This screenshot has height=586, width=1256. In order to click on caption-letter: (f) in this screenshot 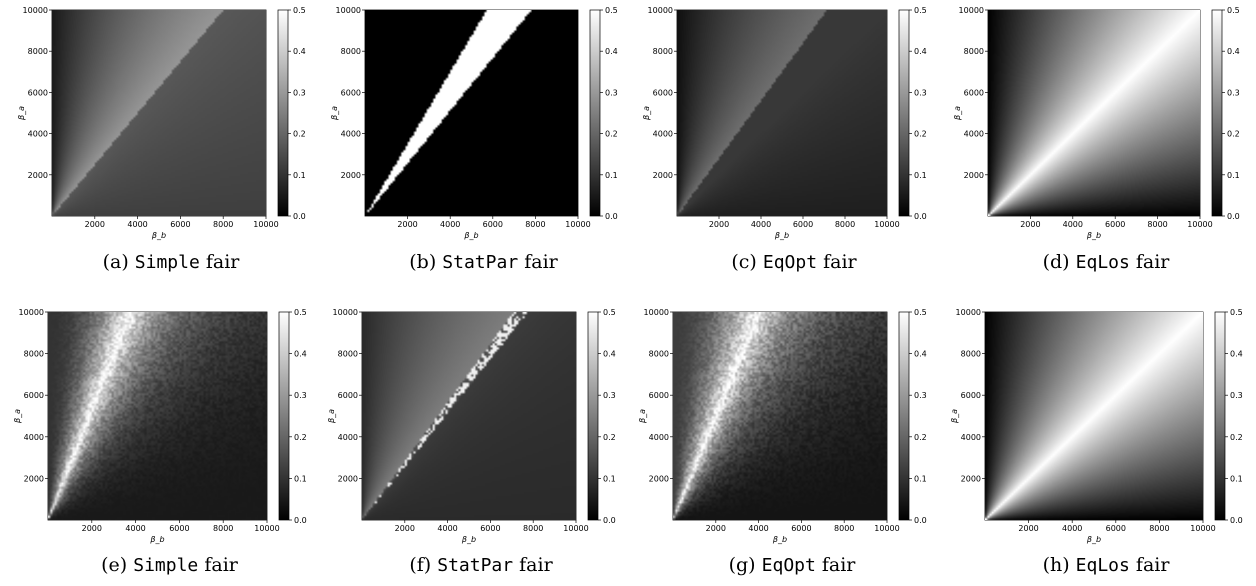, I will do `click(420, 565)`.